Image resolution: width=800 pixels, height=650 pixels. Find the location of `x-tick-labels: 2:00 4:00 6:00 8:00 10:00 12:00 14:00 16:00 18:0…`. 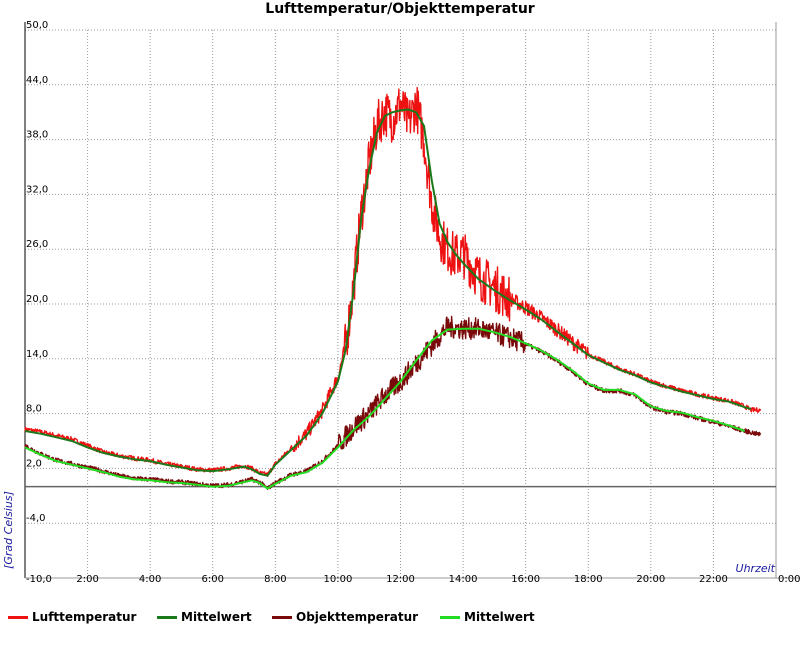

x-tick-labels: 2:00 4:00 6:00 8:00 10:00 12:00 14:00 16:00 18:0… is located at coordinates (438, 579).